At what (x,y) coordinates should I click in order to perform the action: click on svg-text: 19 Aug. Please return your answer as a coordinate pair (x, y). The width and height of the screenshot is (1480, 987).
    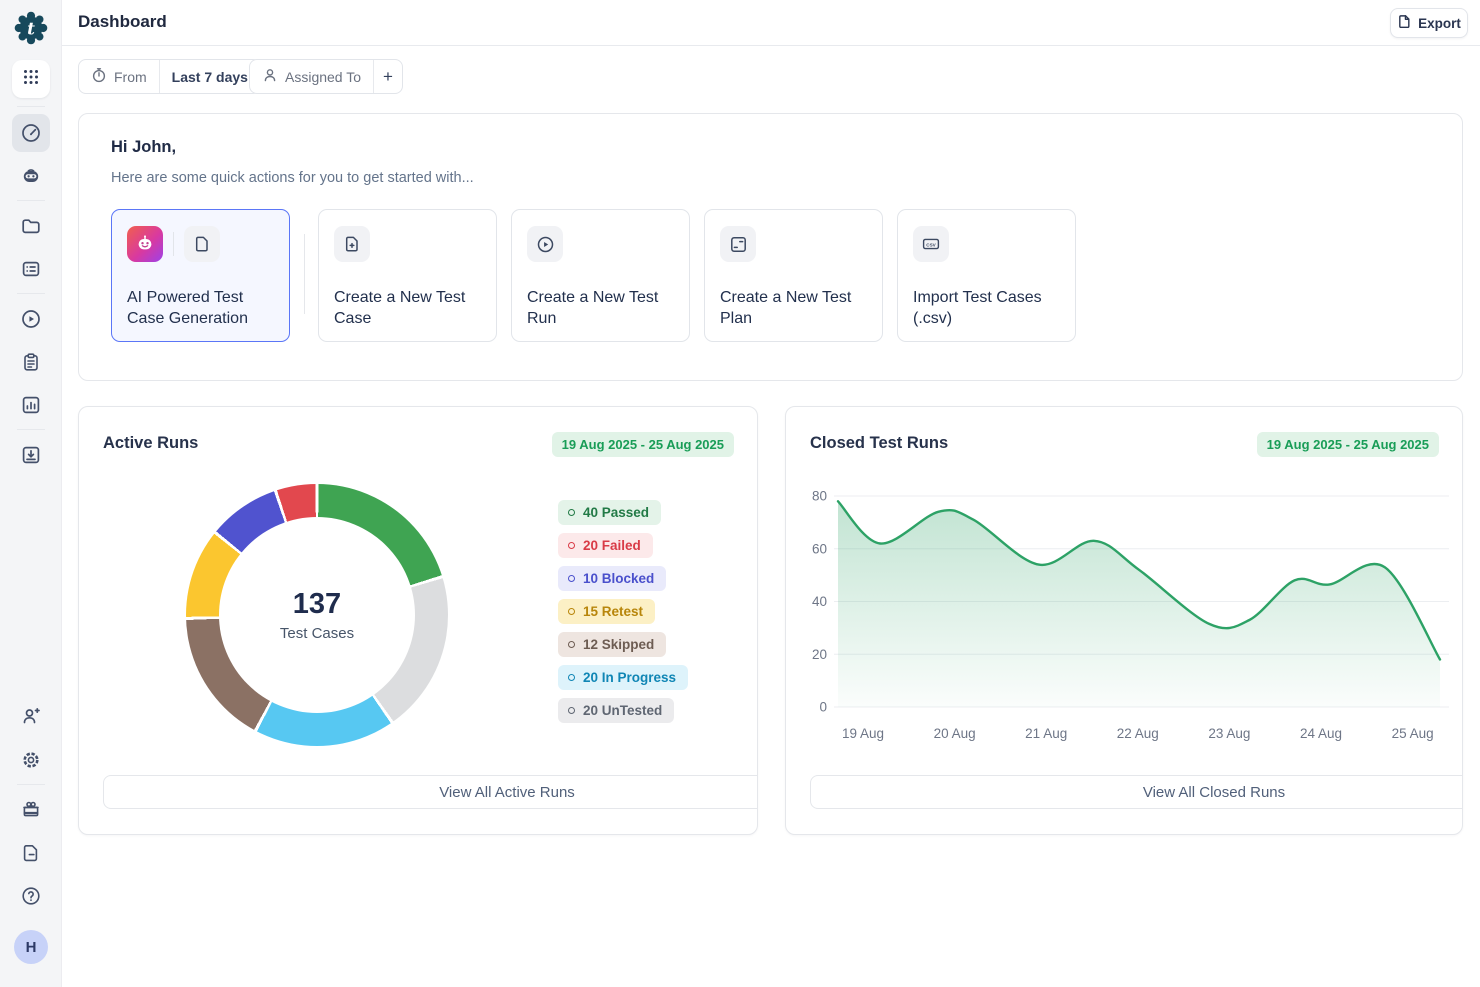
    Looking at the image, I should click on (863, 733).